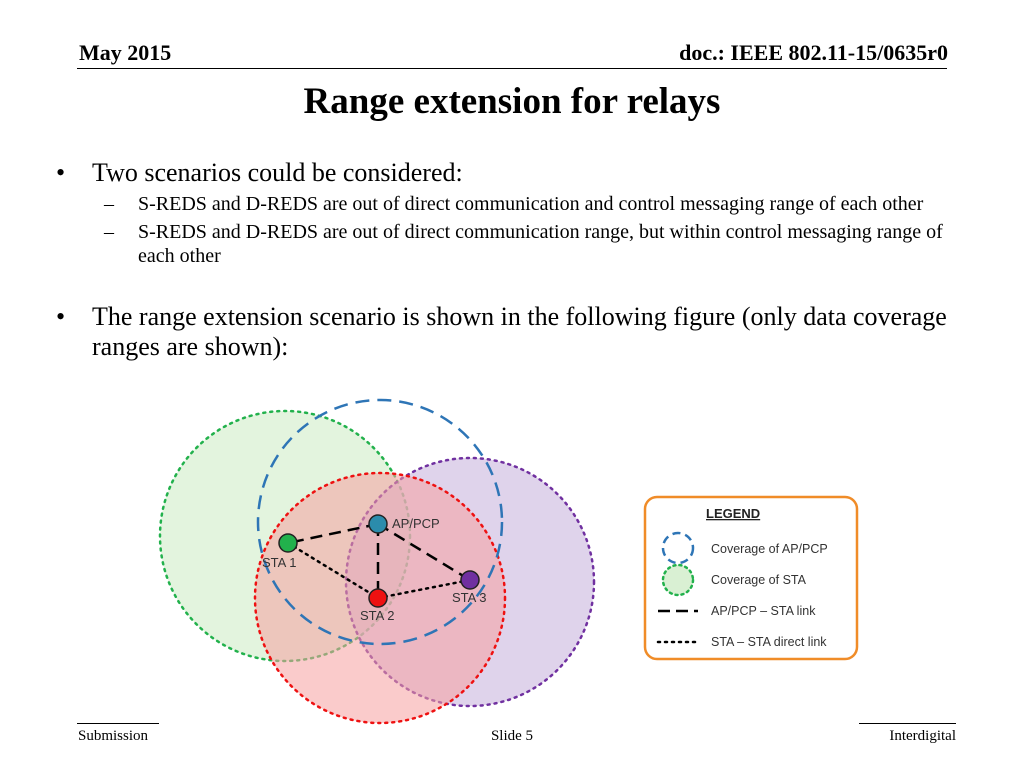 The width and height of the screenshot is (1024, 768). What do you see at coordinates (113, 736) in the screenshot?
I see `footer-submission: Submission` at bounding box center [113, 736].